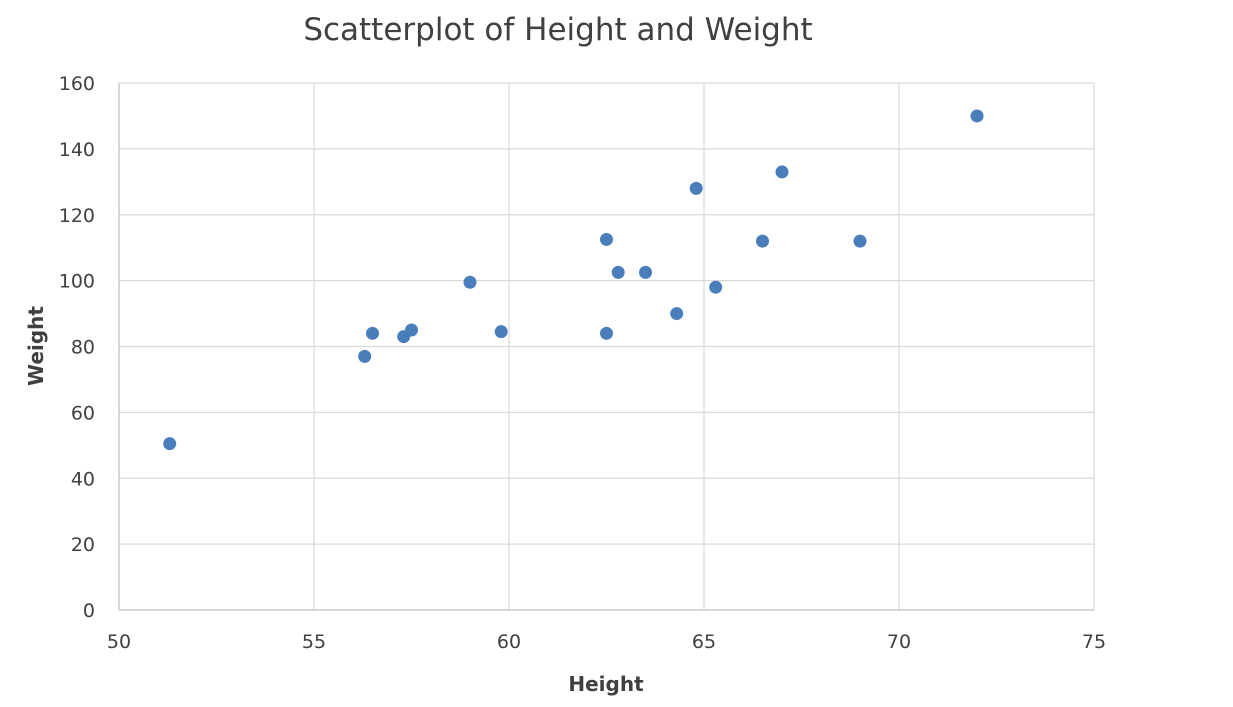 The width and height of the screenshot is (1233, 707). I want to click on x-tick-label: 65, so click(704, 642).